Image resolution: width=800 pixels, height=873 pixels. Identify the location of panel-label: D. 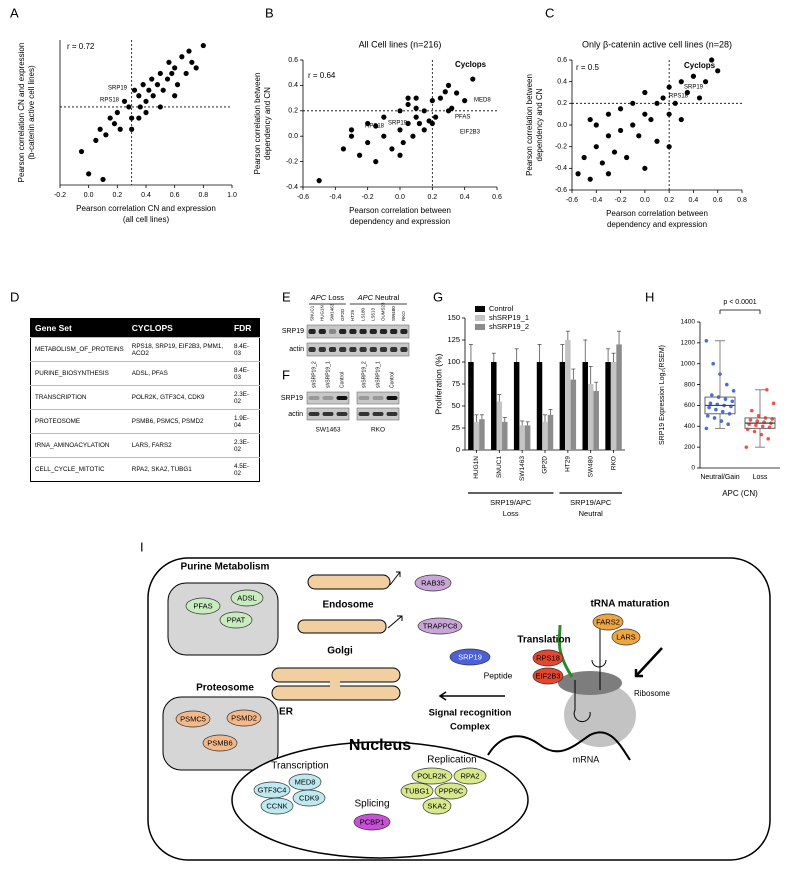
(14, 296).